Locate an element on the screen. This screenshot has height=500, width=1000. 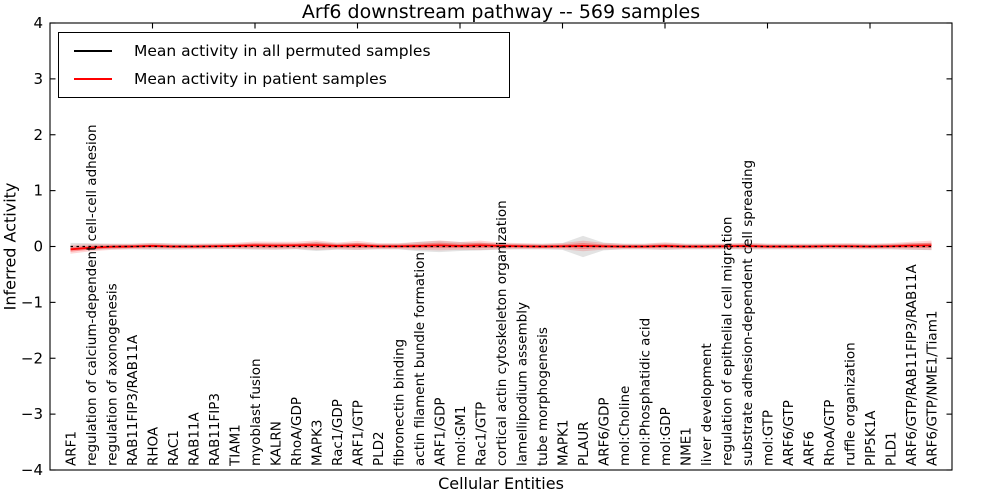
x-category-label: RAB11A is located at coordinates (195, 438).